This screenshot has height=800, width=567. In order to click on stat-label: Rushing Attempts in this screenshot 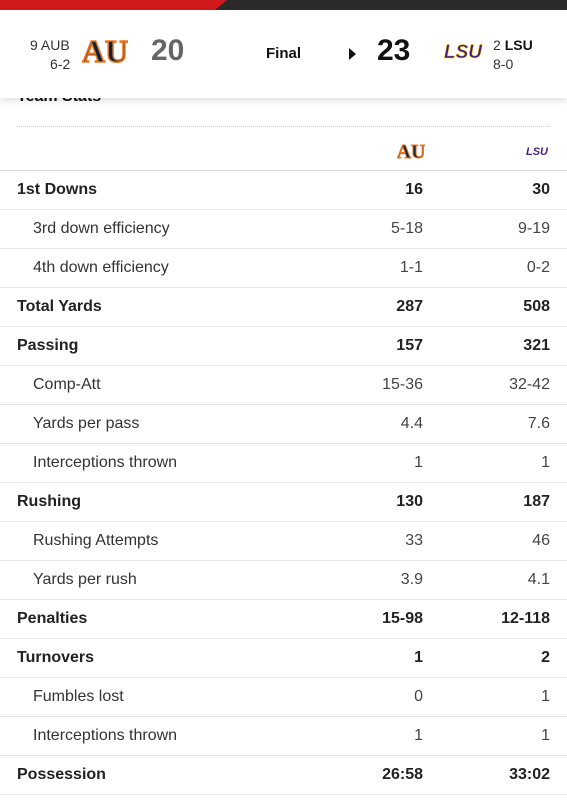, I will do `click(96, 540)`.